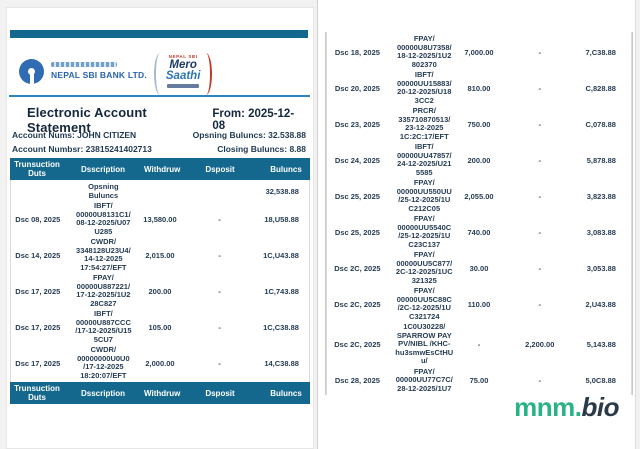 This screenshot has width=640, height=449. Describe the element at coordinates (31, 71) in the screenshot. I see `sbi-keyhole-logo-icon` at that location.